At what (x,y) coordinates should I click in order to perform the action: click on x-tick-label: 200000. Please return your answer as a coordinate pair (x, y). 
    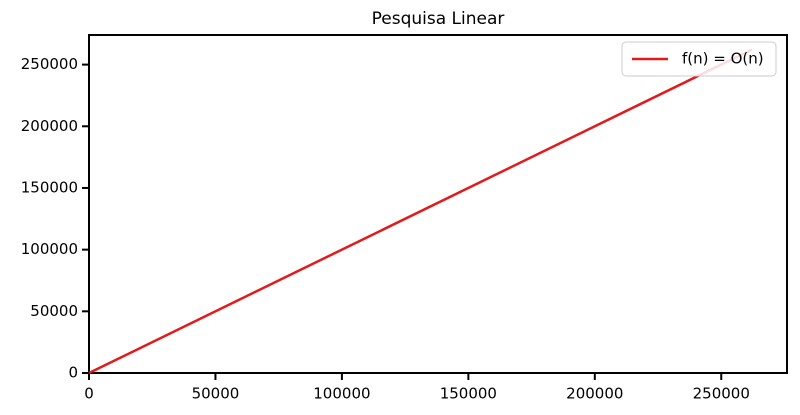
    Looking at the image, I should click on (594, 394).